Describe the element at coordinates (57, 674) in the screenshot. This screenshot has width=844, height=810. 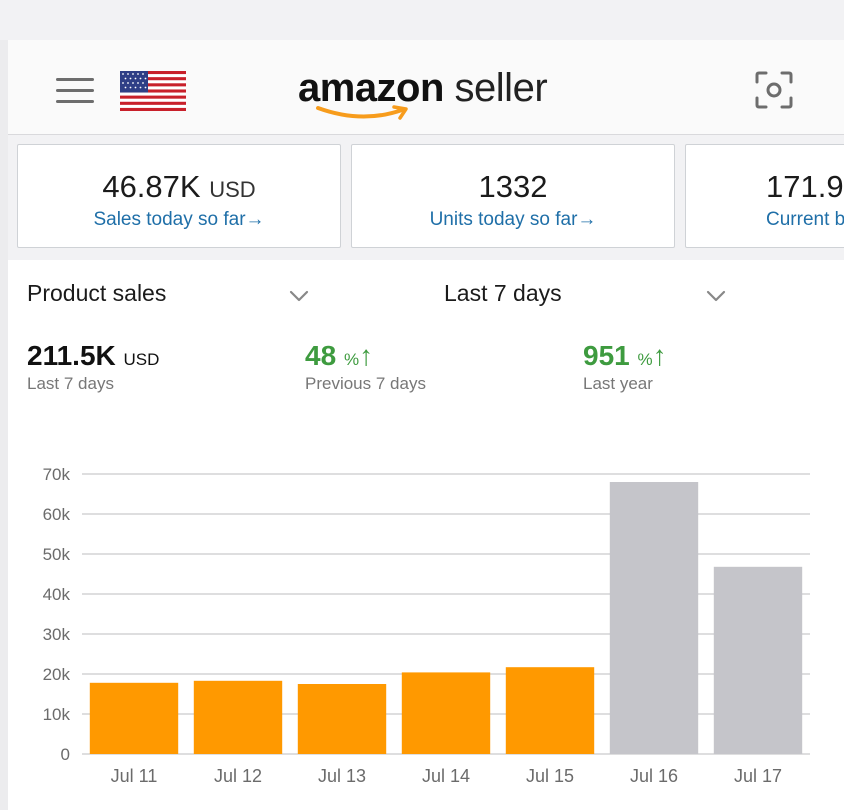
I see `y-tick-label: 20k` at that location.